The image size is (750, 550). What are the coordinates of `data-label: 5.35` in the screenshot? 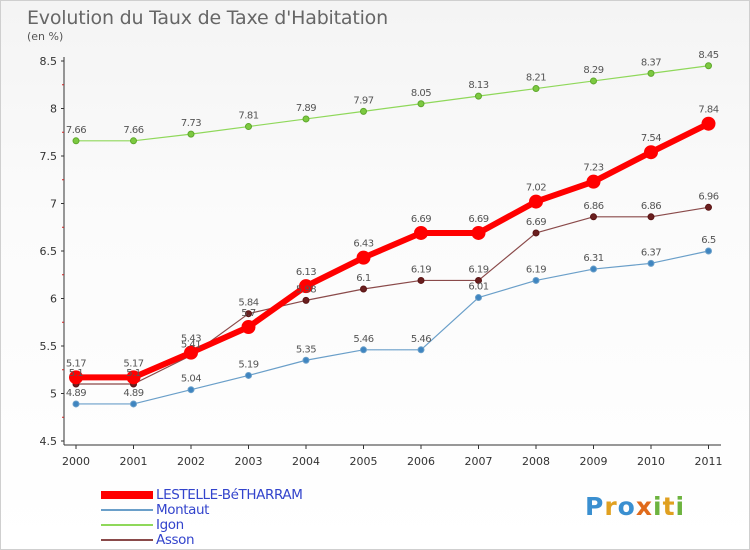 It's located at (306, 349).